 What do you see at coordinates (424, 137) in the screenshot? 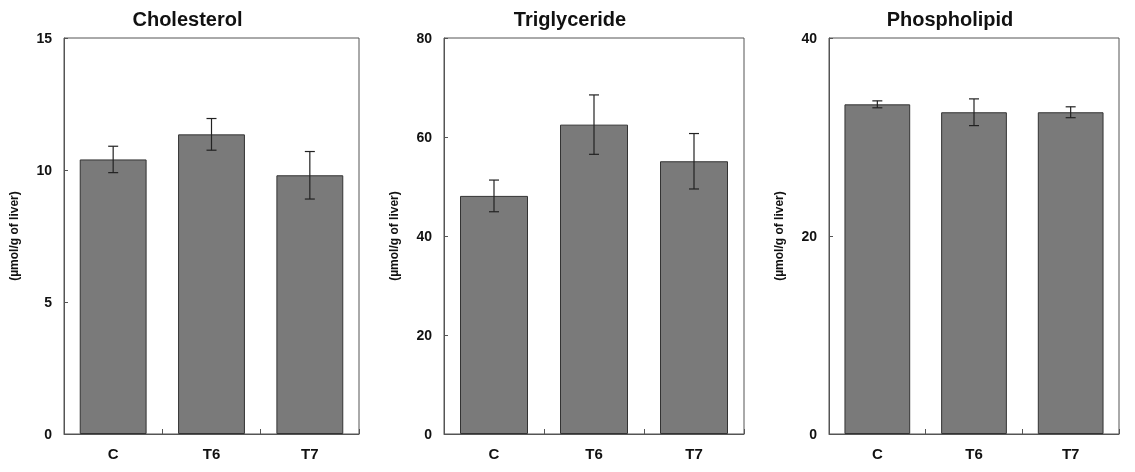
I see `y-tick-label: 60` at bounding box center [424, 137].